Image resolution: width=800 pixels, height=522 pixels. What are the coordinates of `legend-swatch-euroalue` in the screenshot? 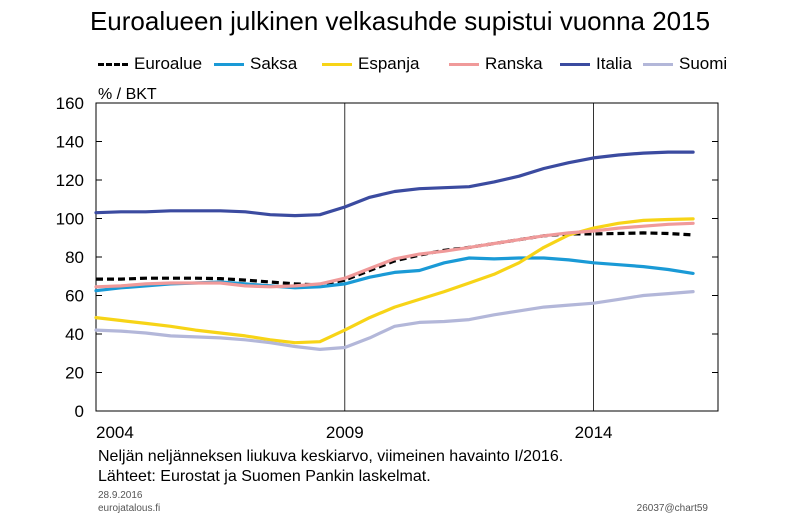 It's located at (113, 64).